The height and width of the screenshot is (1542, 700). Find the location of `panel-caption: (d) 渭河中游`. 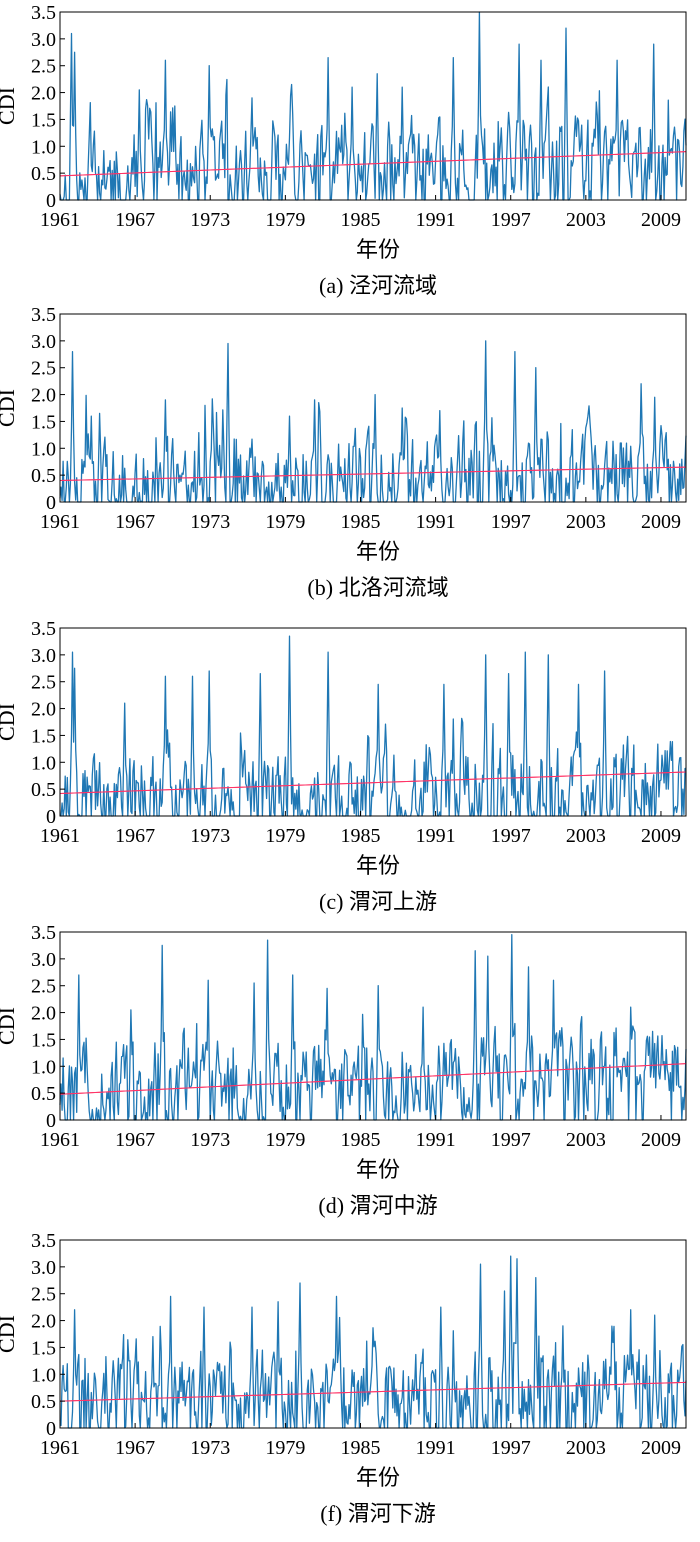

panel-caption: (d) 渭河中游 is located at coordinates (377, 1205).